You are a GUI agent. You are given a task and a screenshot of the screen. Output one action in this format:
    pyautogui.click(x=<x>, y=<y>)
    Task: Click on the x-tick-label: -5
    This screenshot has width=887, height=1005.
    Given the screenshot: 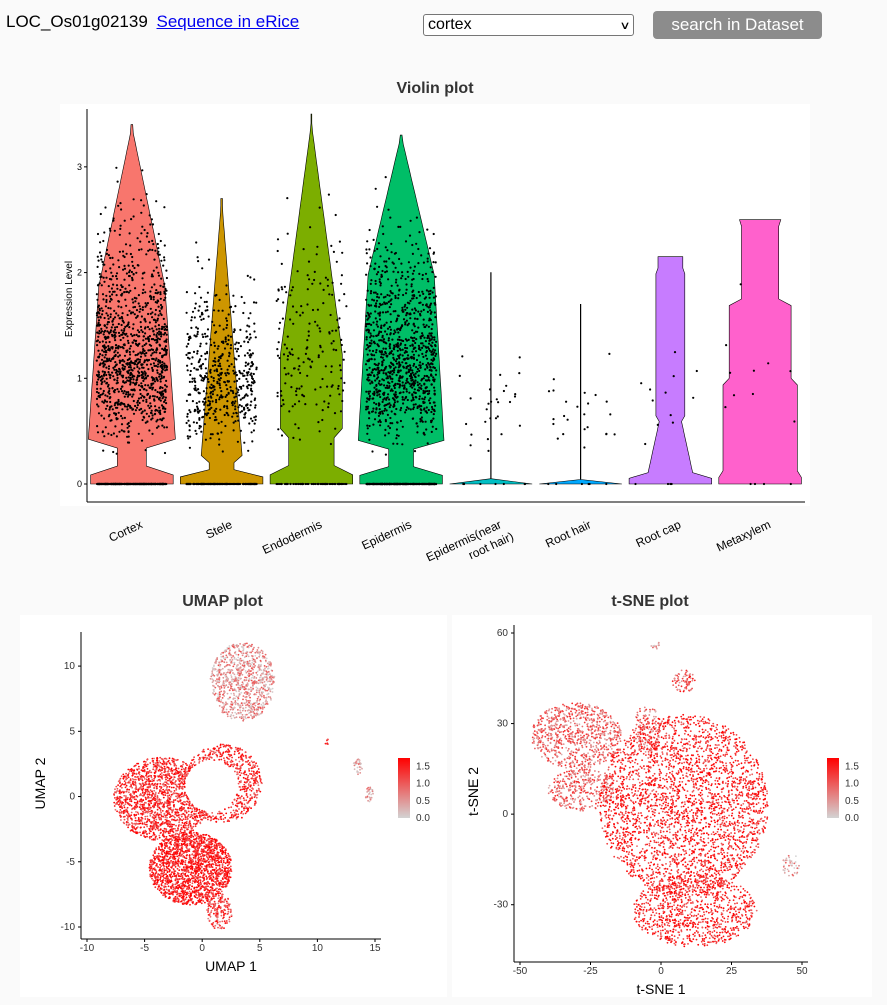 What is the action you would take?
    pyautogui.click(x=144, y=948)
    